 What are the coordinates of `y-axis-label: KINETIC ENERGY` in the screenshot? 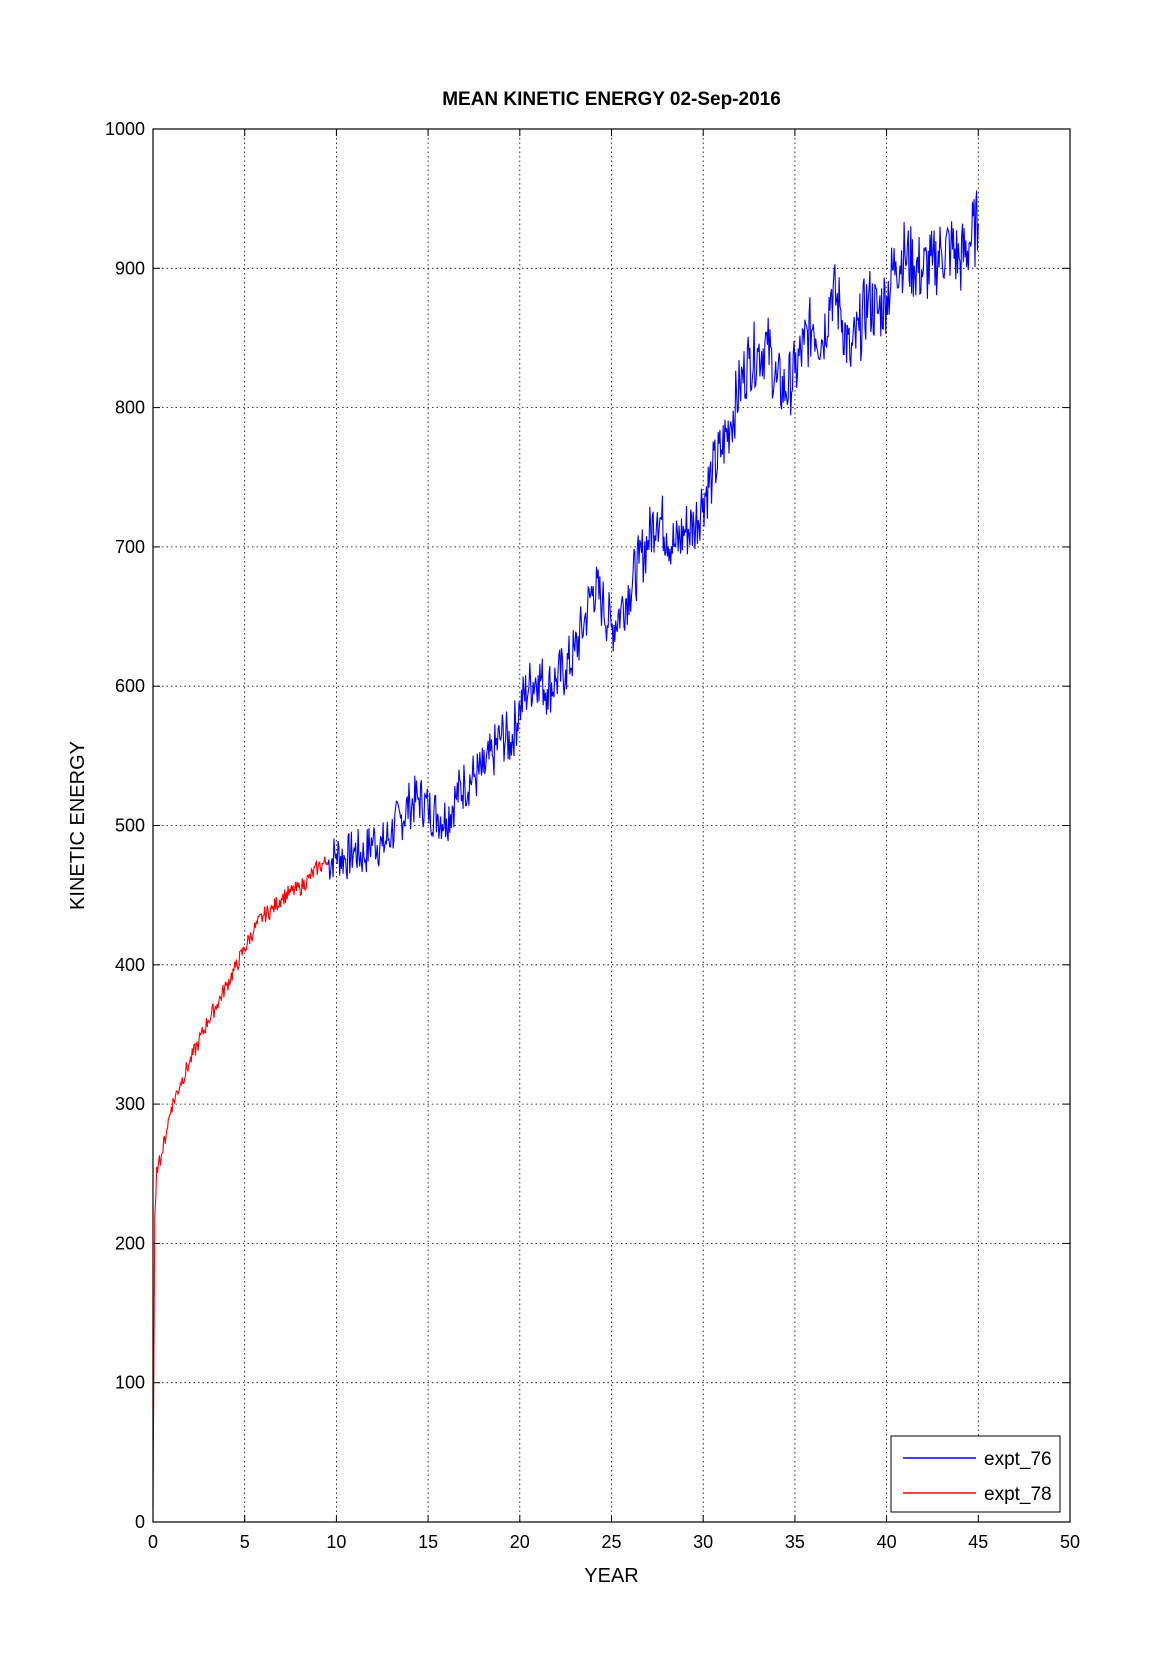 It's located at (78, 825).